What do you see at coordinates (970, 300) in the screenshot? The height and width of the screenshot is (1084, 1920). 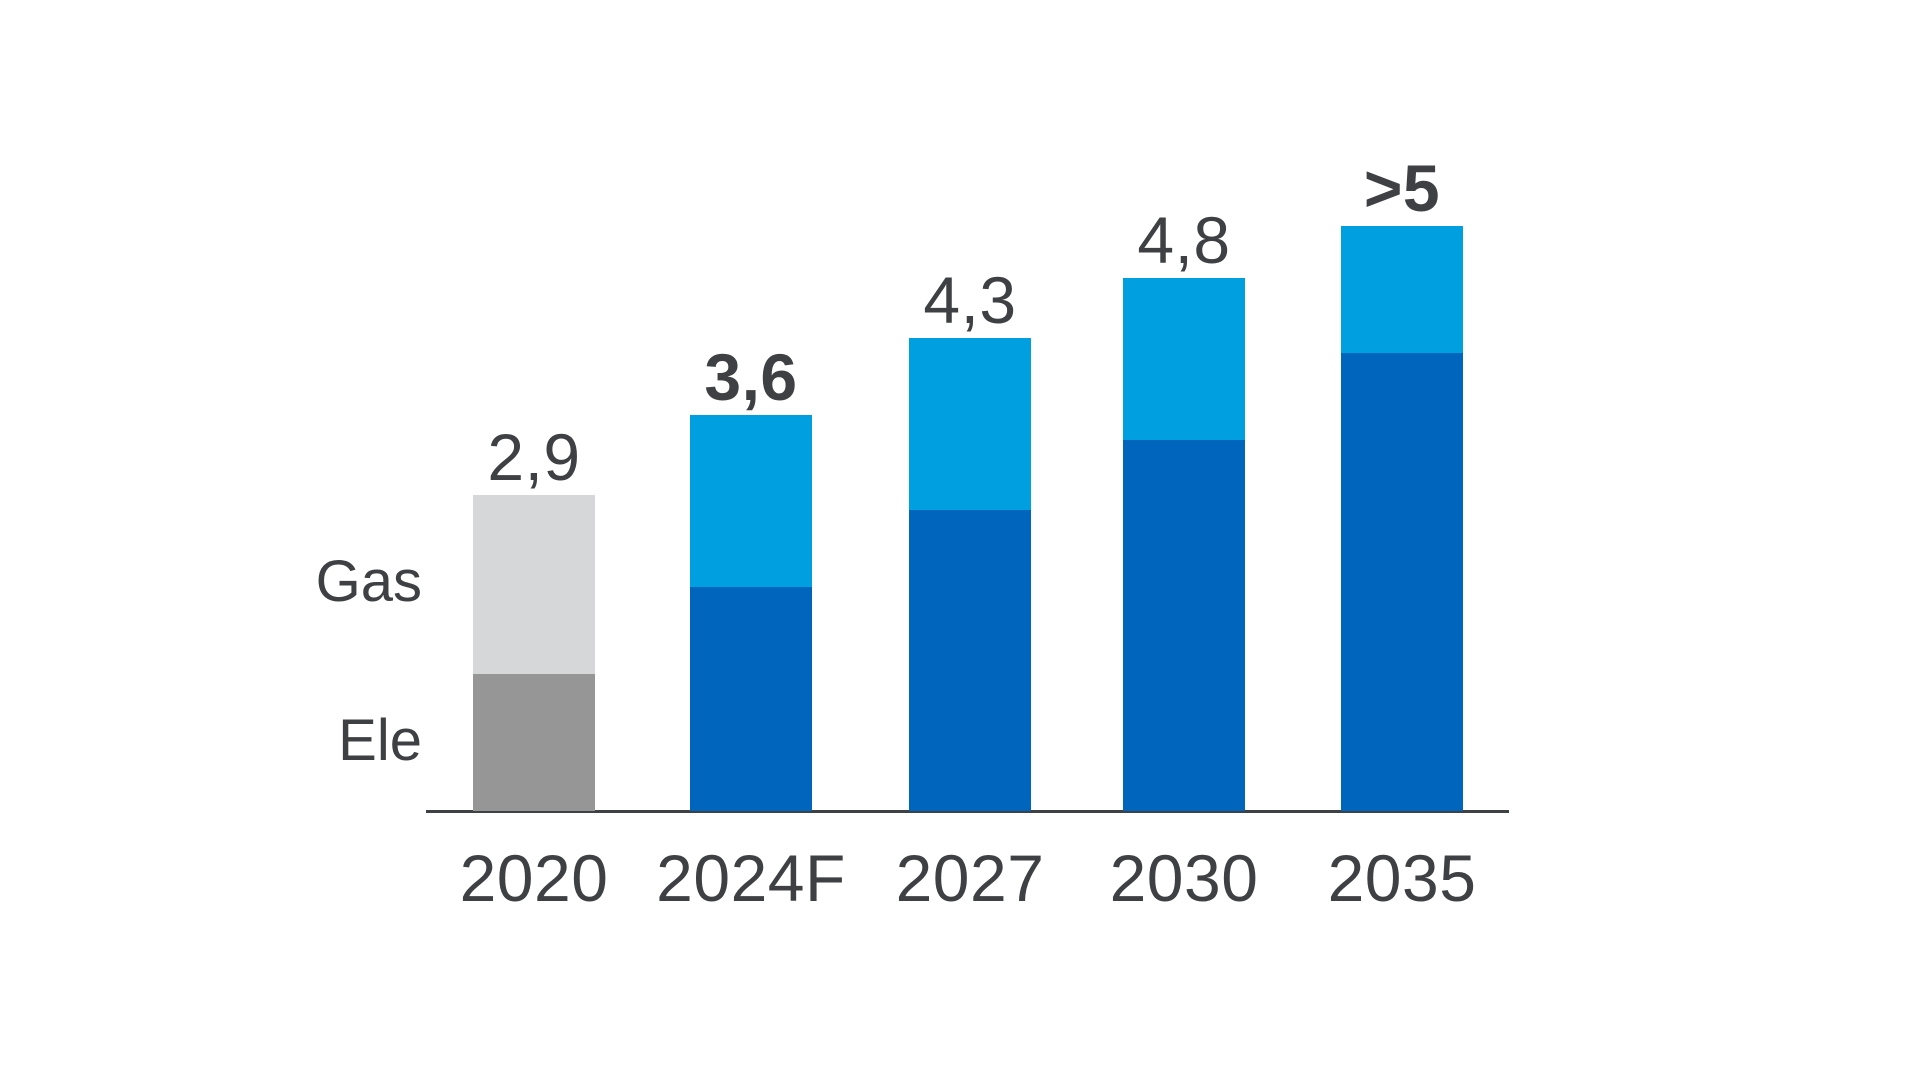 I see `value-label-2027: 4,3` at bounding box center [970, 300].